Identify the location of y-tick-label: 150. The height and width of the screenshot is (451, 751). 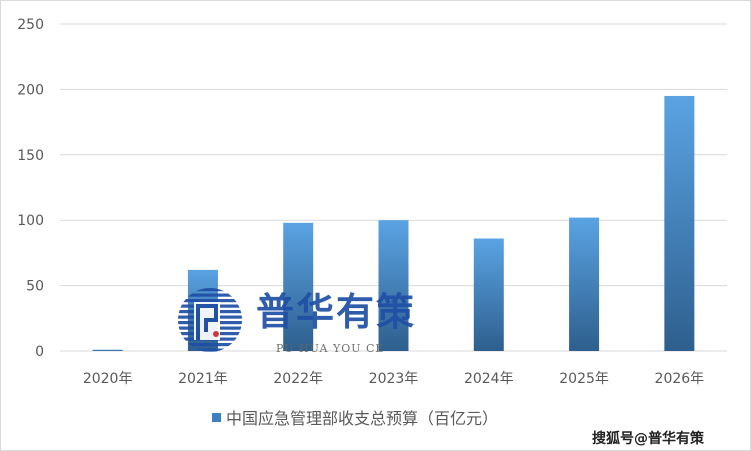
(30, 156).